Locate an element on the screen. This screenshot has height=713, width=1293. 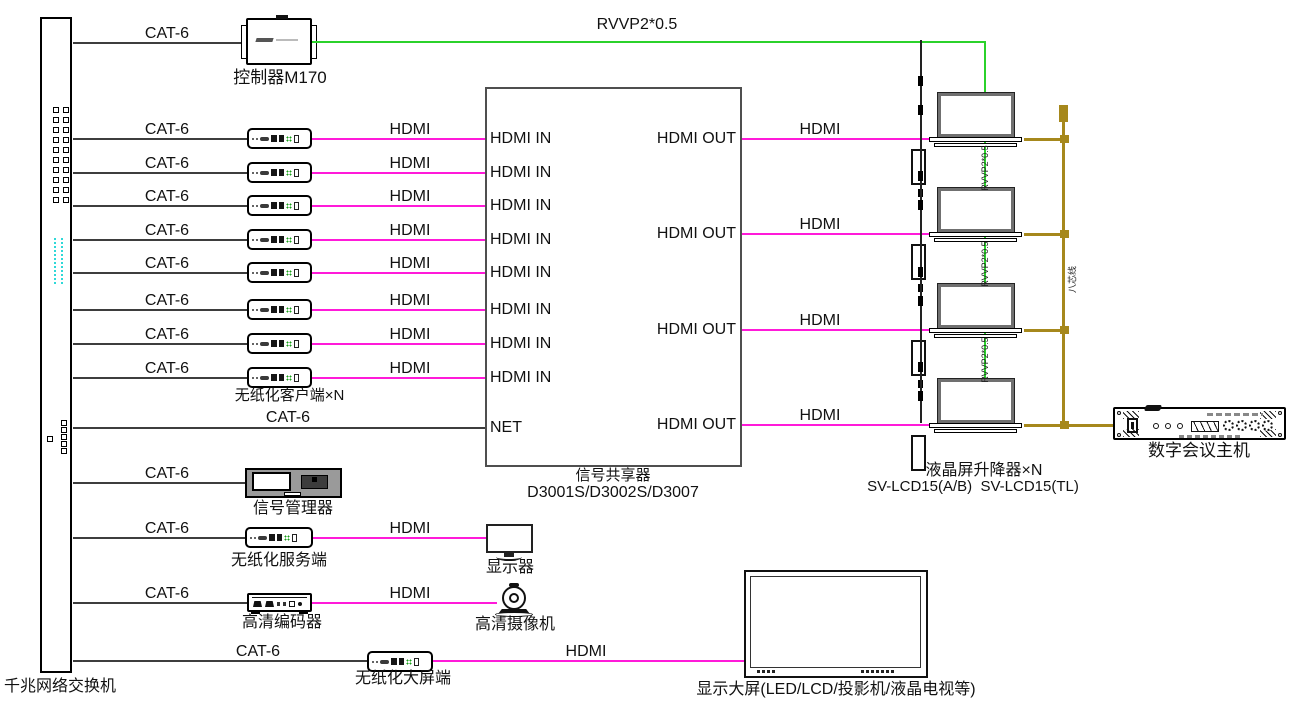
switch-port-grid is located at coordinates (61, 155).